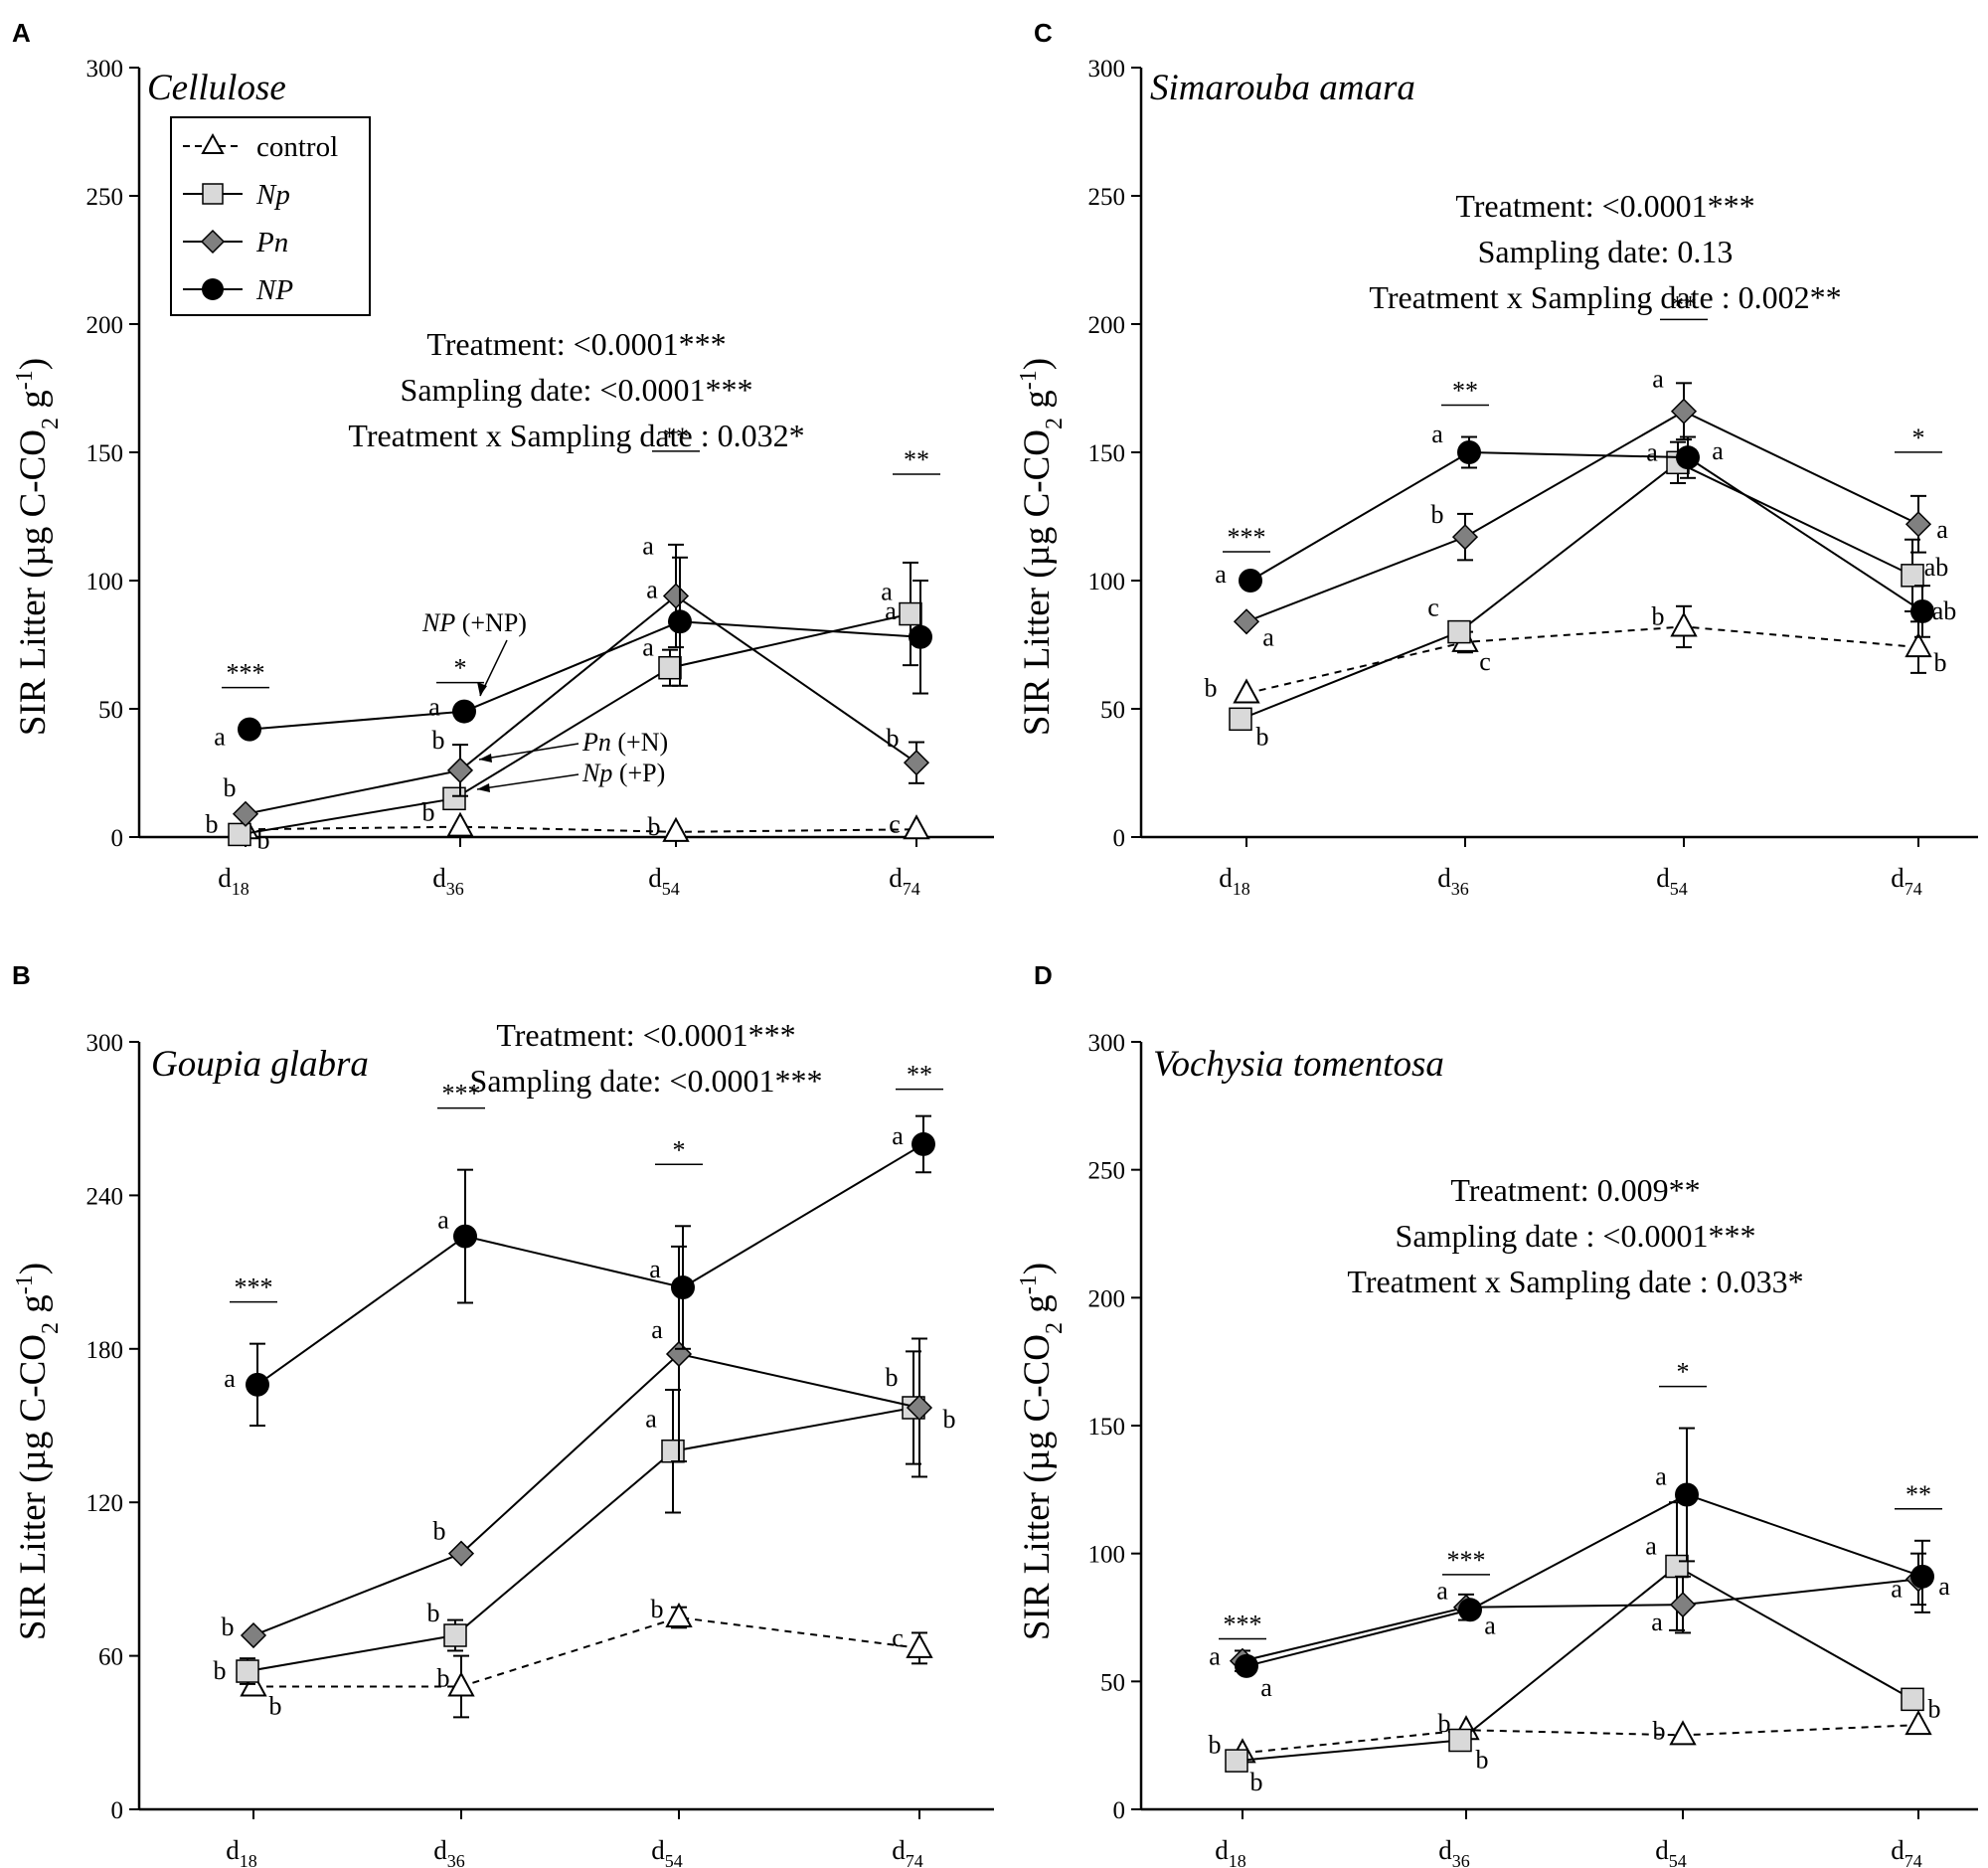 This screenshot has width=1988, height=1868. I want to click on callout-pn: Pn (+N), so click(573, 745).